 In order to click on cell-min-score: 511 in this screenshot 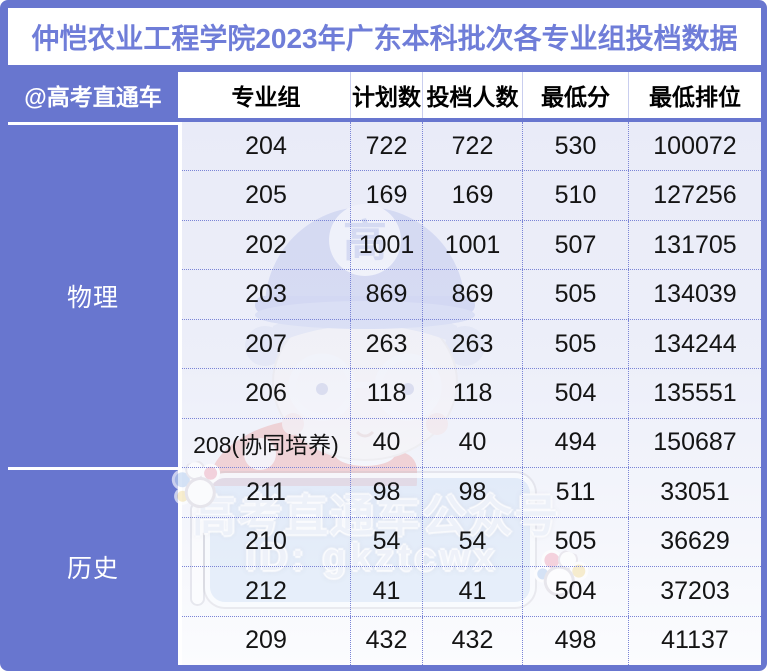, I will do `click(575, 492)`.